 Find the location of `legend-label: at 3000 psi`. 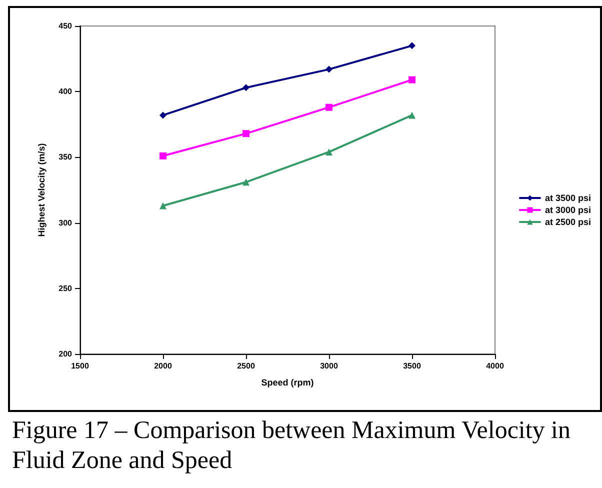

legend-label: at 3000 psi is located at coordinates (568, 210).